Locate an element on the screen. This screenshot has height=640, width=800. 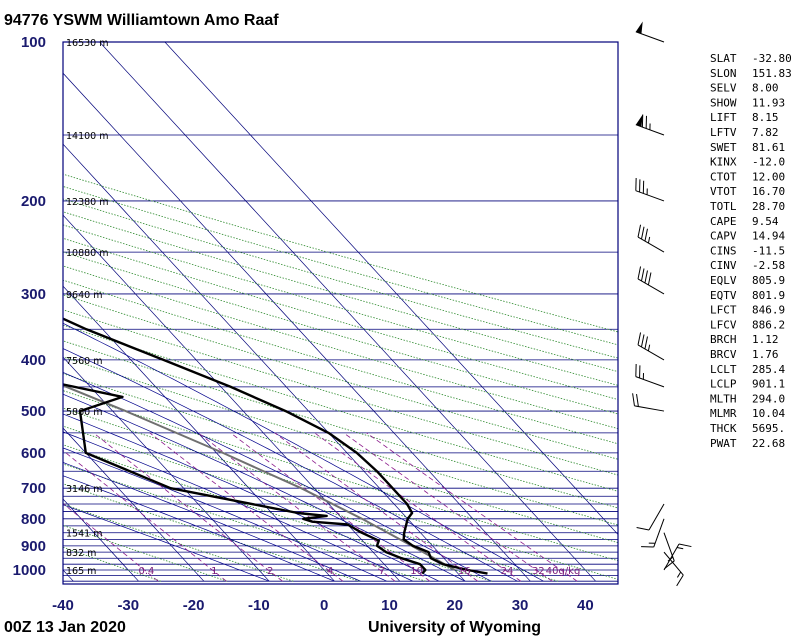
index-name: CINV is located at coordinates (723, 265).